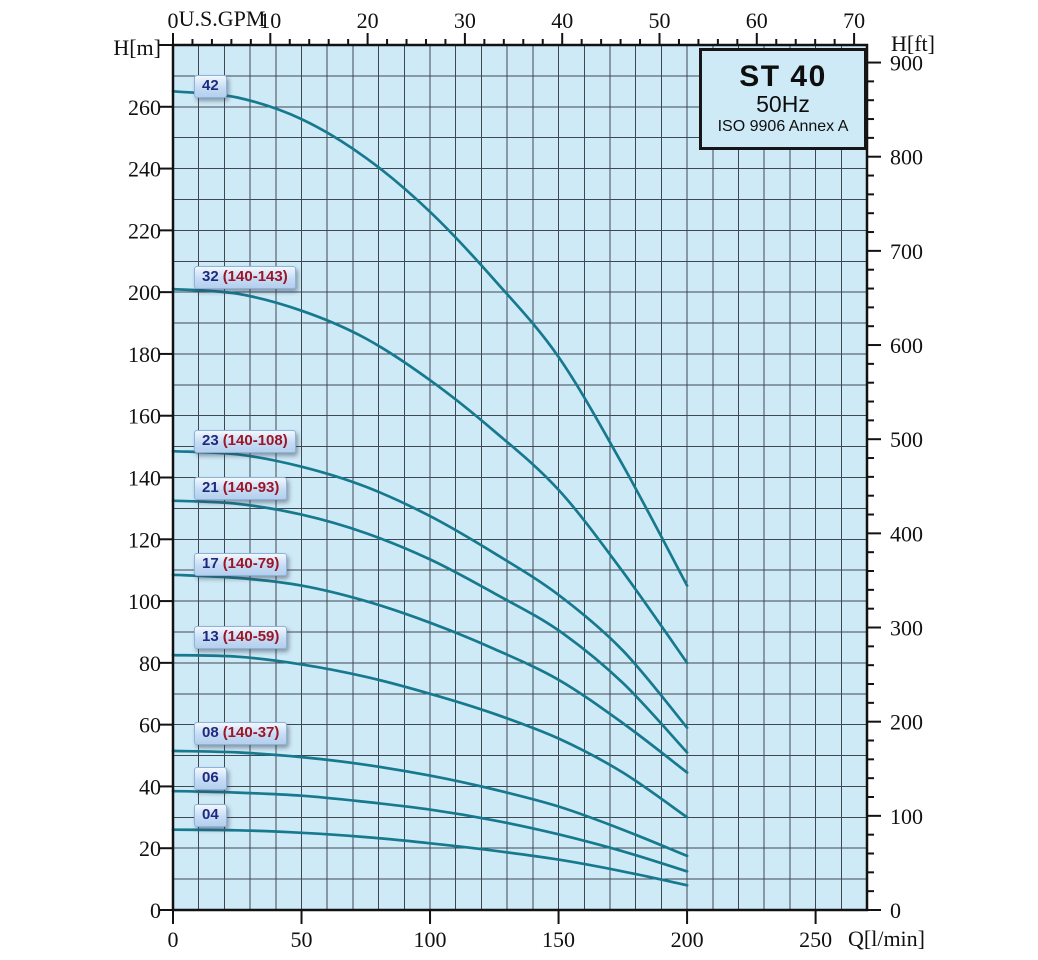 Image resolution: width=1038 pixels, height=960 pixels. I want to click on curve-label-21: 21 (140-93), so click(241, 488).